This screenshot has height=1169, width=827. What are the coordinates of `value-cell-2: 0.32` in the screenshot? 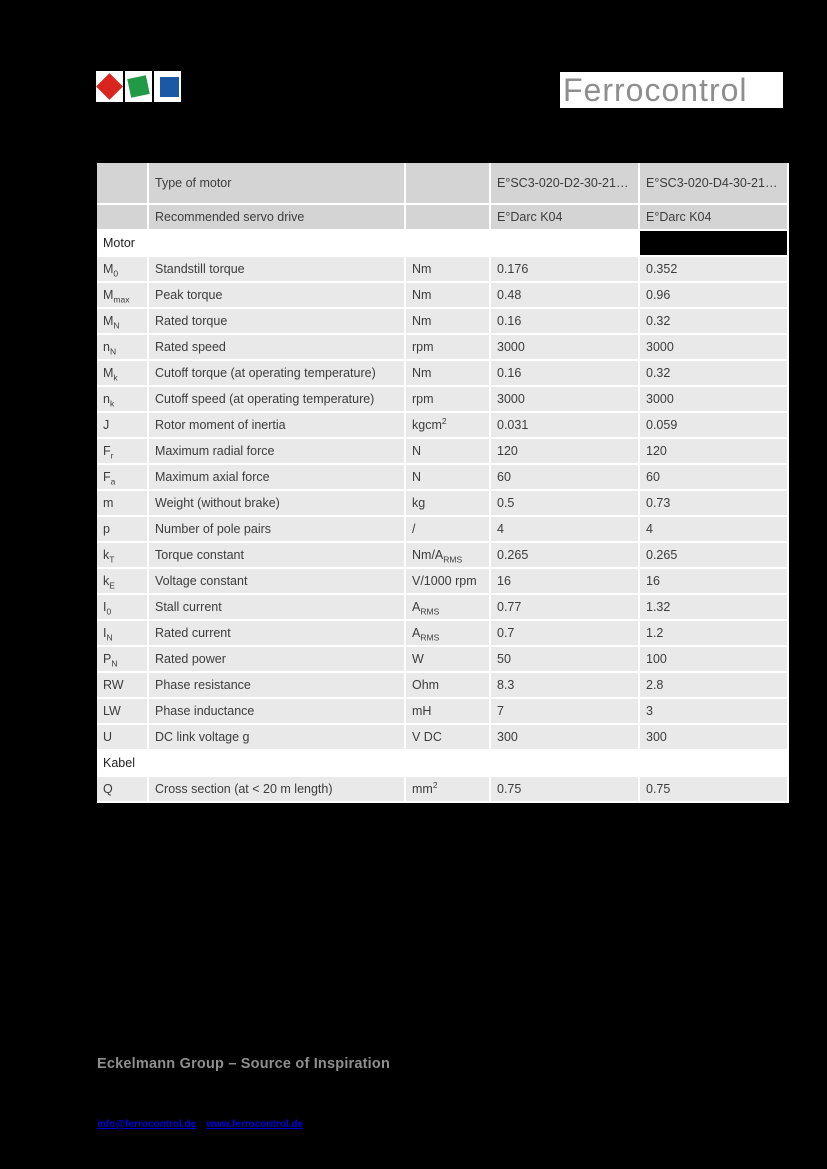 It's located at (713, 321).